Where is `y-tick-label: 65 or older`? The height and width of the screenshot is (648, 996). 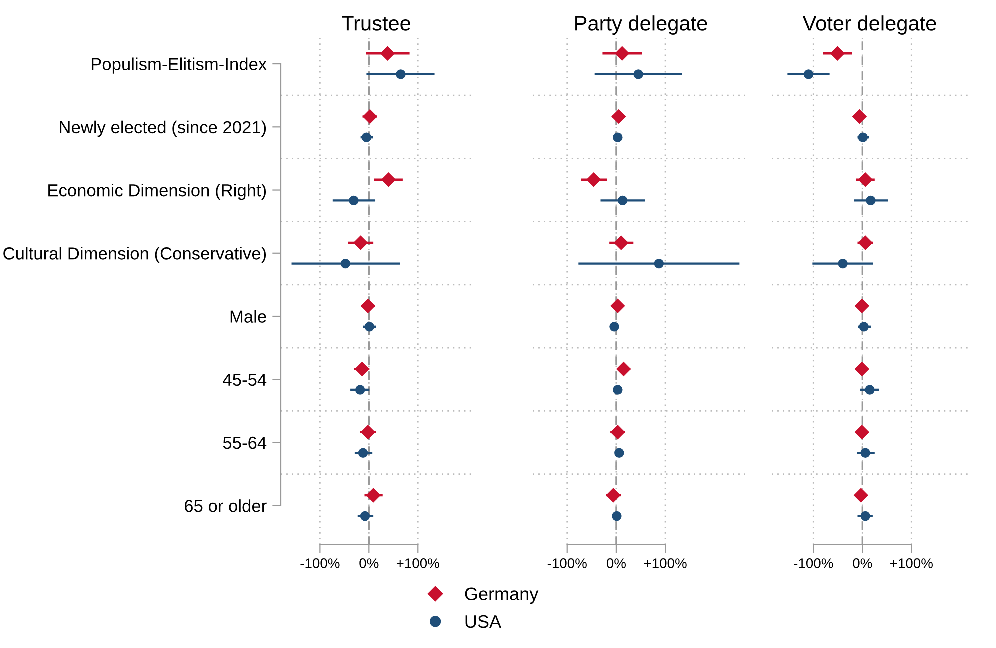 y-tick-label: 65 or older is located at coordinates (226, 506).